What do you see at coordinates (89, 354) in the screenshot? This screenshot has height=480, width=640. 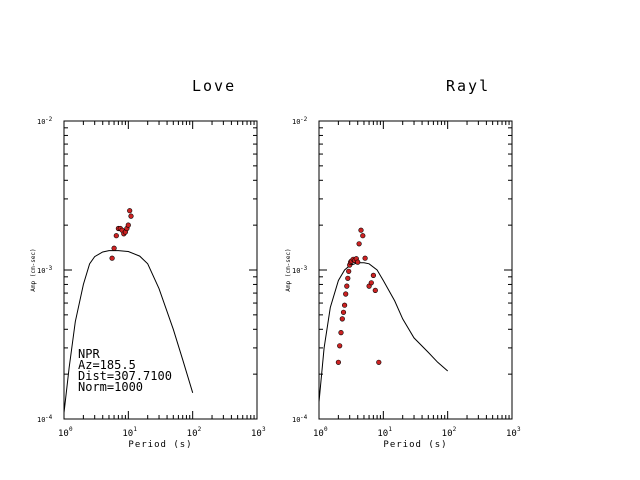 I see `station-info-line: NPR` at bounding box center [89, 354].